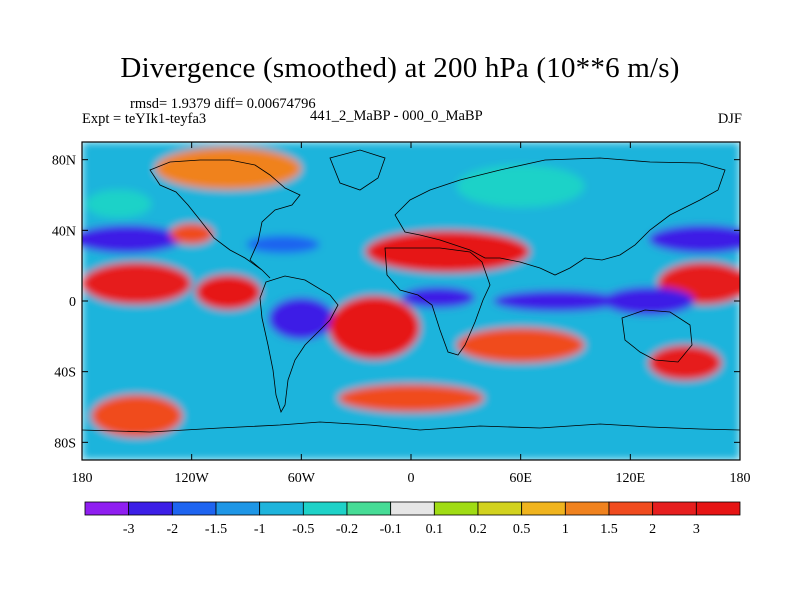  What do you see at coordinates (652, 529) in the screenshot?
I see `colorbar-label-12: 2` at bounding box center [652, 529].